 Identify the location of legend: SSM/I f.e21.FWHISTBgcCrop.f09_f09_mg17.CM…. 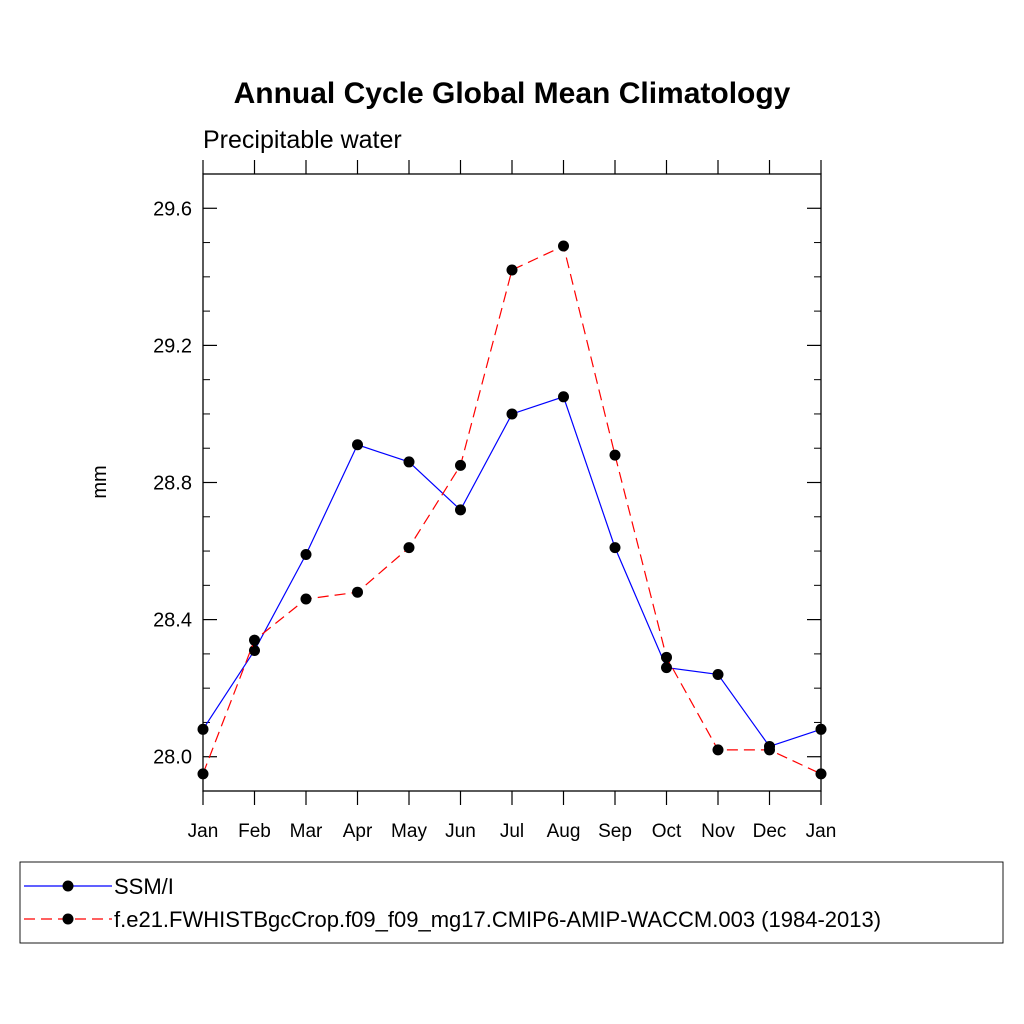
(511, 902).